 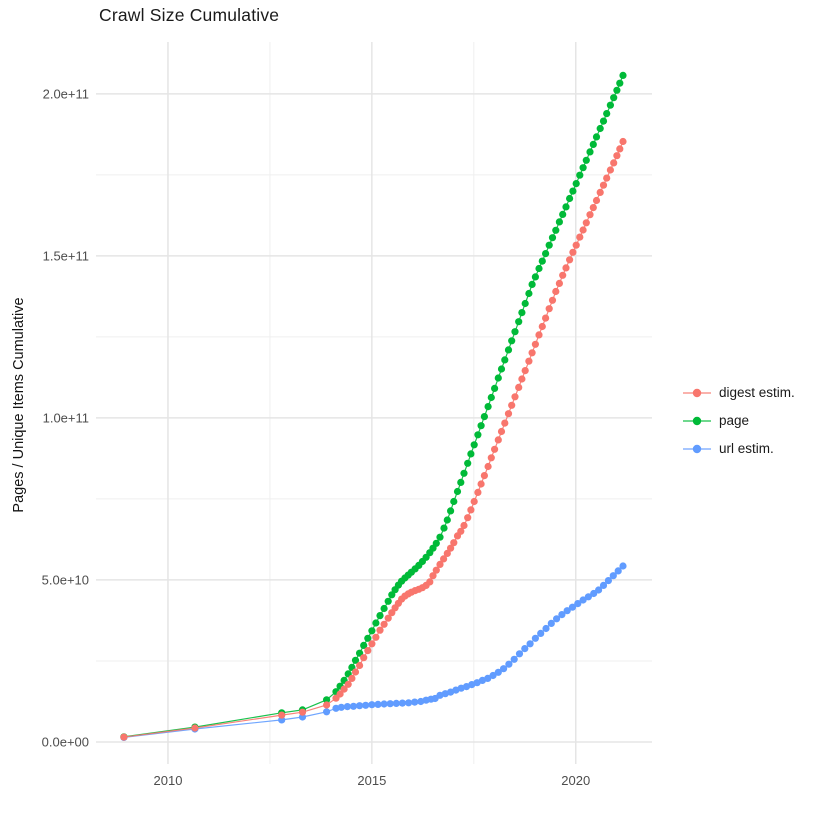 What do you see at coordinates (373, 652) in the screenshot?
I see `series-url-estim` at bounding box center [373, 652].